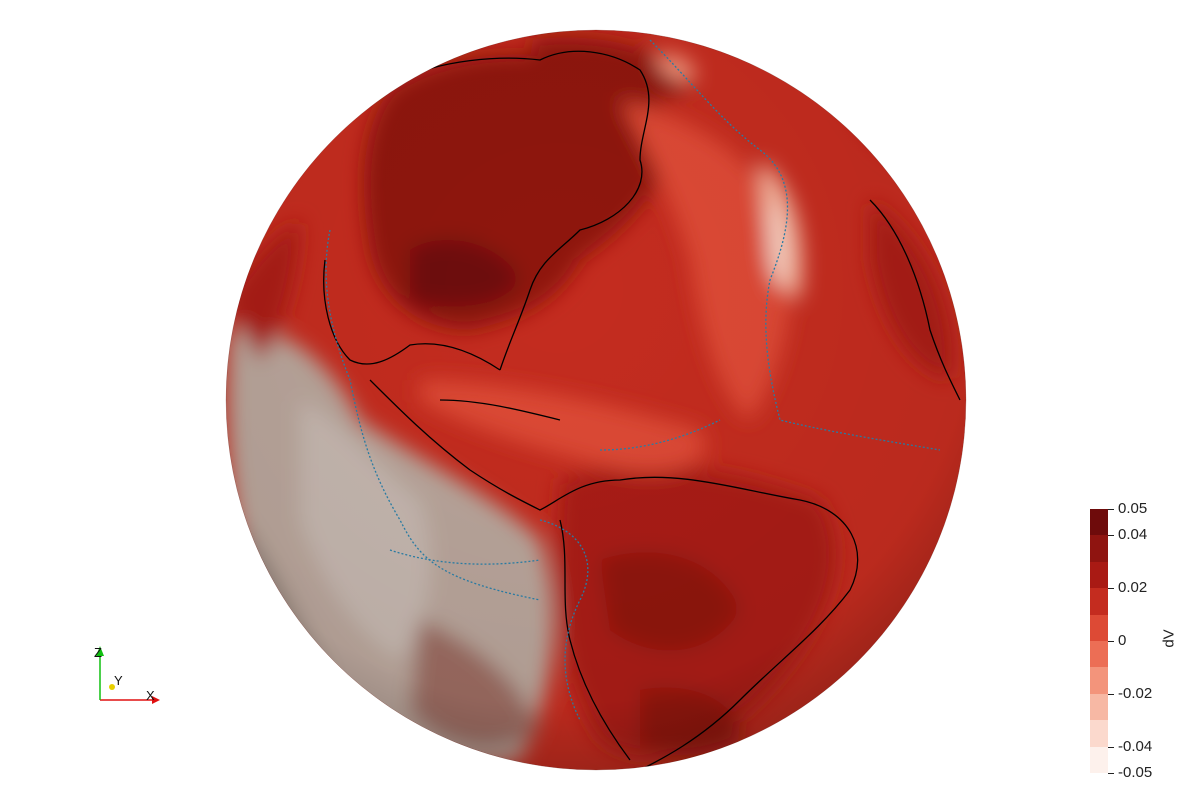 The height and width of the screenshot is (802, 1192). I want to click on colorbar-tick-label: -0.04, so click(1135, 746).